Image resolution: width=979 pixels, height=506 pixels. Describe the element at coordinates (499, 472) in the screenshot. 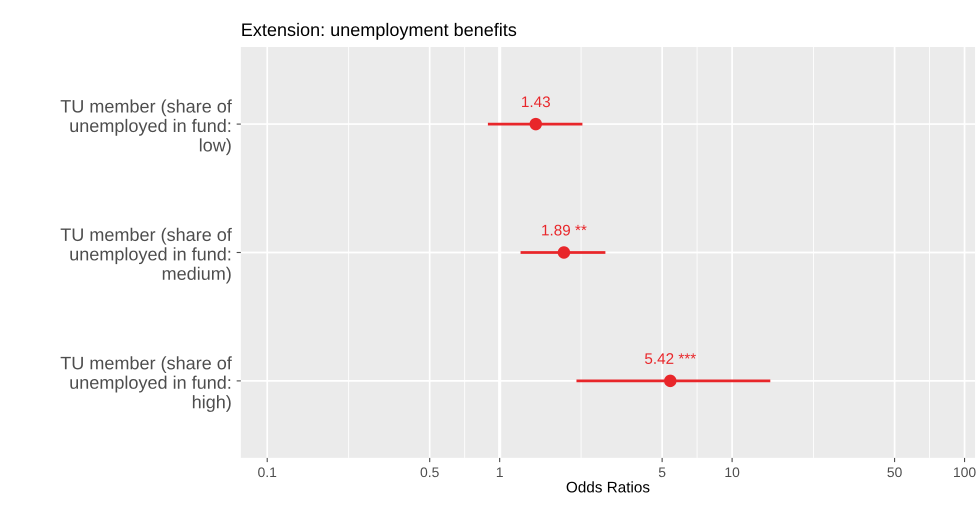

I see `x-tick-label: 1` at that location.